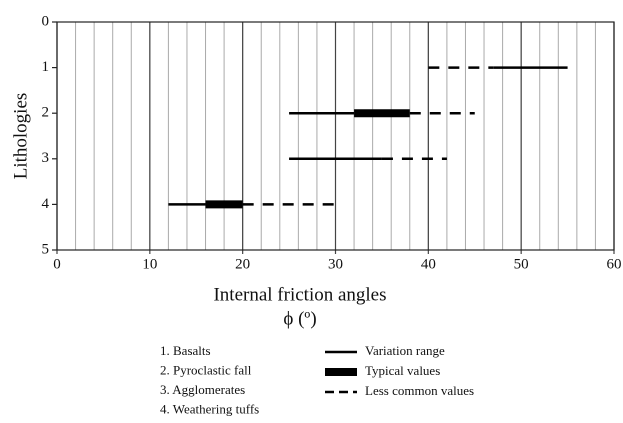 Image resolution: width=623 pixels, height=423 pixels. What do you see at coordinates (419, 390) in the screenshot?
I see `legend-entry: Less common values` at bounding box center [419, 390].